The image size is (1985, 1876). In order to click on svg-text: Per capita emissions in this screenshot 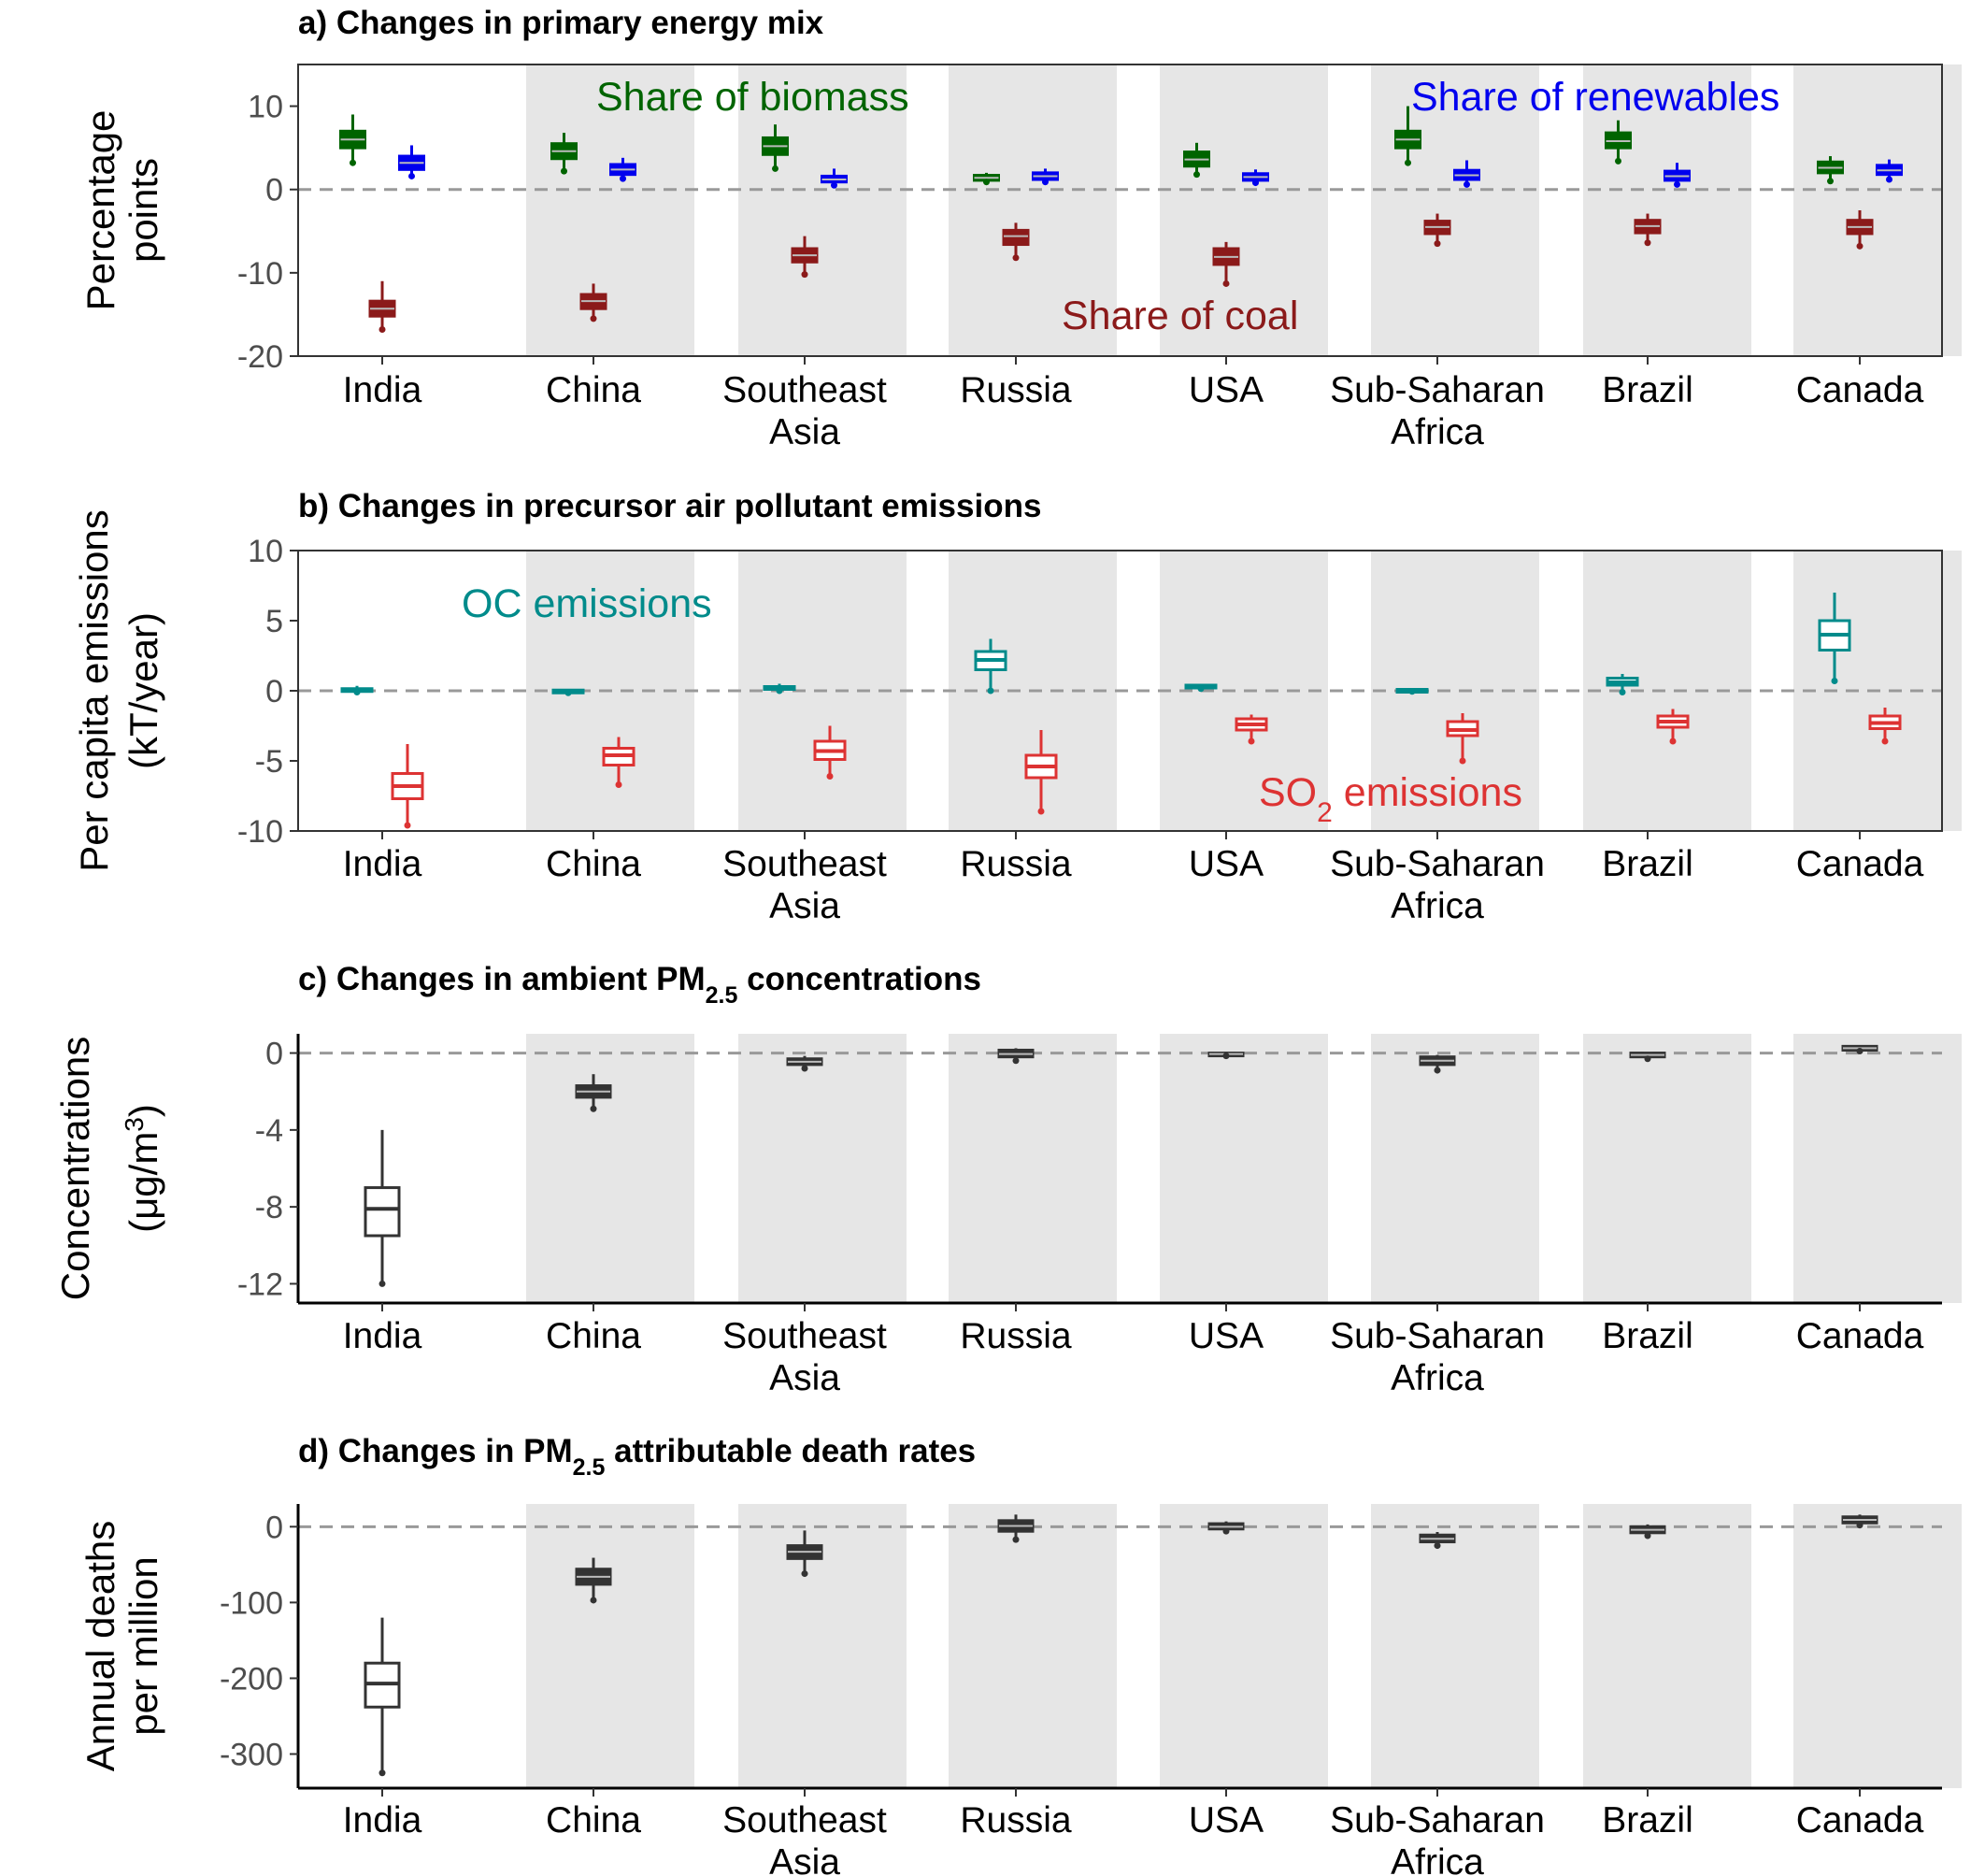, I will do `click(94, 690)`.